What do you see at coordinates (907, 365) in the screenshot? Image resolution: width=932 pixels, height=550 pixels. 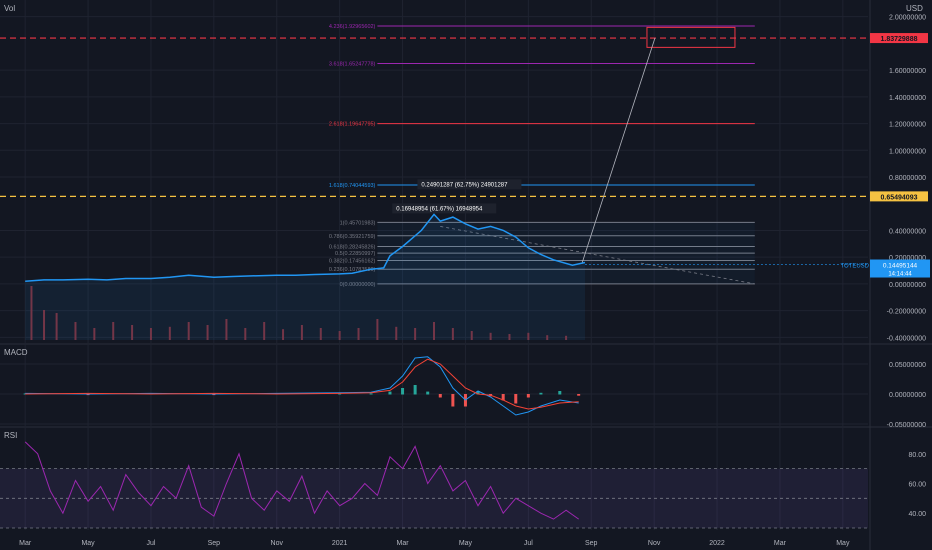 I see `macd-tick-label: 0.05000000` at bounding box center [907, 365].